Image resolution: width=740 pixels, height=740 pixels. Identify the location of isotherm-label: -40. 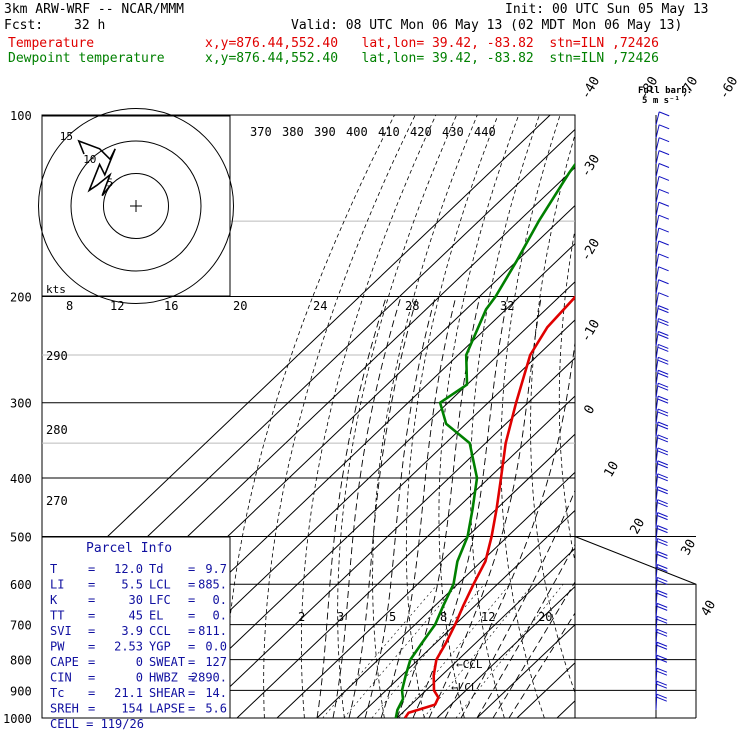
(590, 88).